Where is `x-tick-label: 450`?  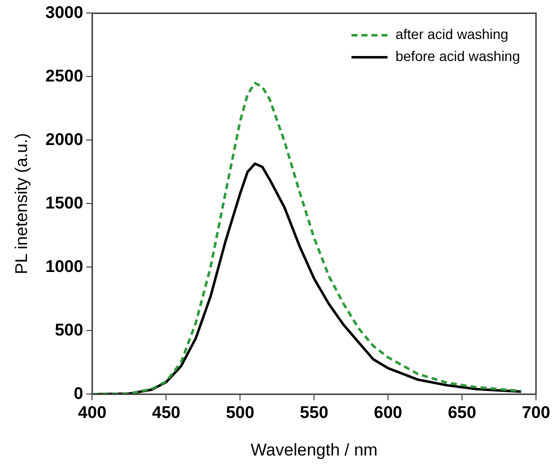
x-tick-label: 450 is located at coordinates (166, 412).